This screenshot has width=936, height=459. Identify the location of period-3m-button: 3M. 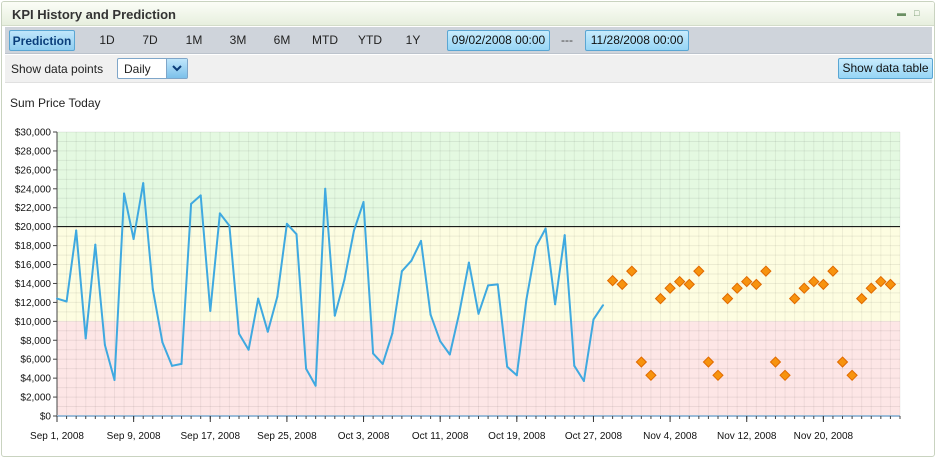
(238, 40).